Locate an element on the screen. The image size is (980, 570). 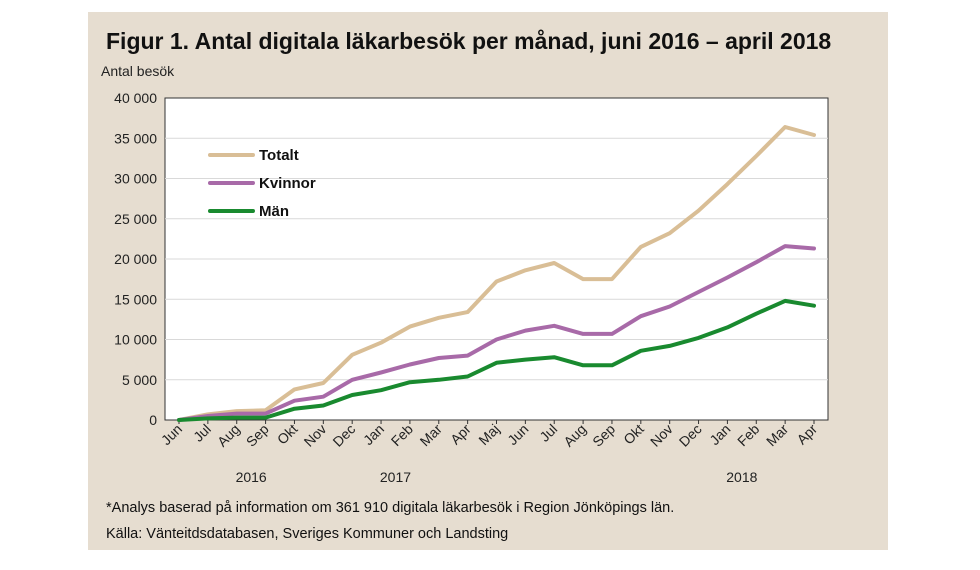
y-tick-label: 15 000 is located at coordinates (135, 299).